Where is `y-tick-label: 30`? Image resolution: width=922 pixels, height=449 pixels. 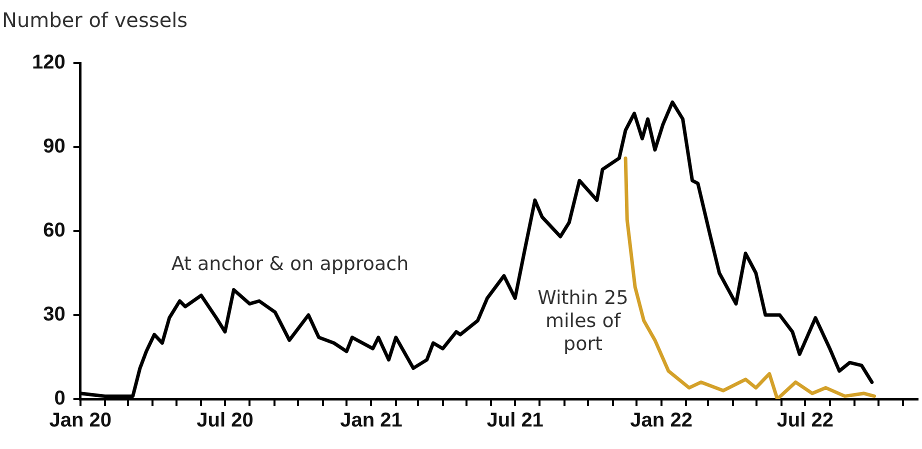
y-tick-label: 30 is located at coordinates (54, 315).